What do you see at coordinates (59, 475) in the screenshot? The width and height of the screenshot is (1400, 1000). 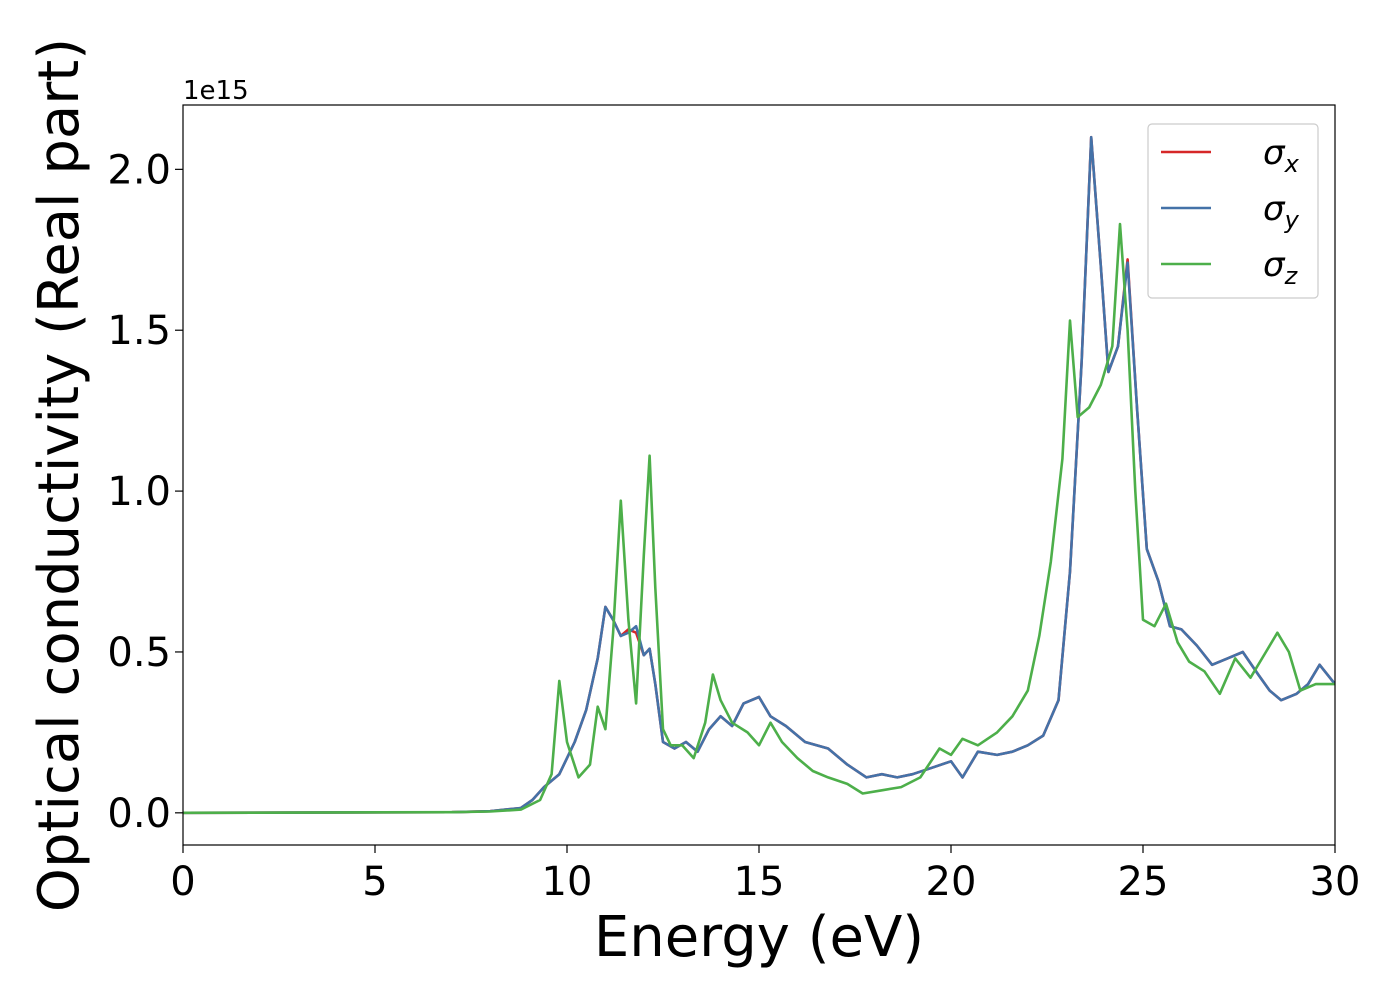 I see `y-axis-label: Optical conductivity (Real part)` at bounding box center [59, 475].